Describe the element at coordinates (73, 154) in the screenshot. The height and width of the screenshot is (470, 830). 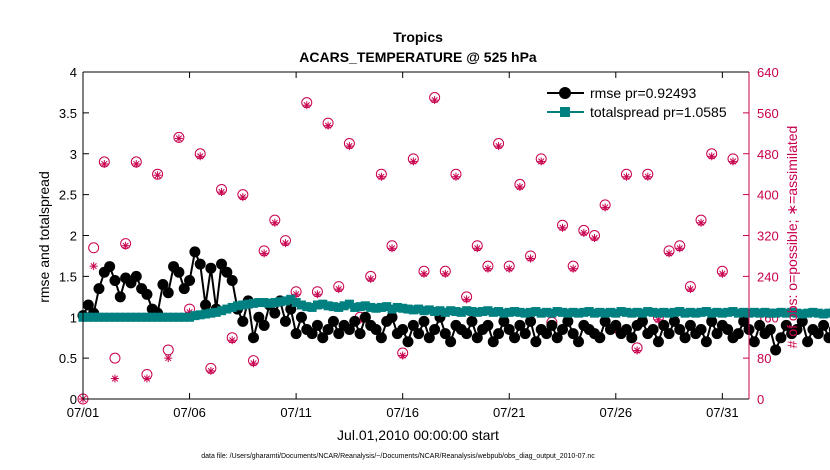
I see `y-tick-label: 3` at that location.